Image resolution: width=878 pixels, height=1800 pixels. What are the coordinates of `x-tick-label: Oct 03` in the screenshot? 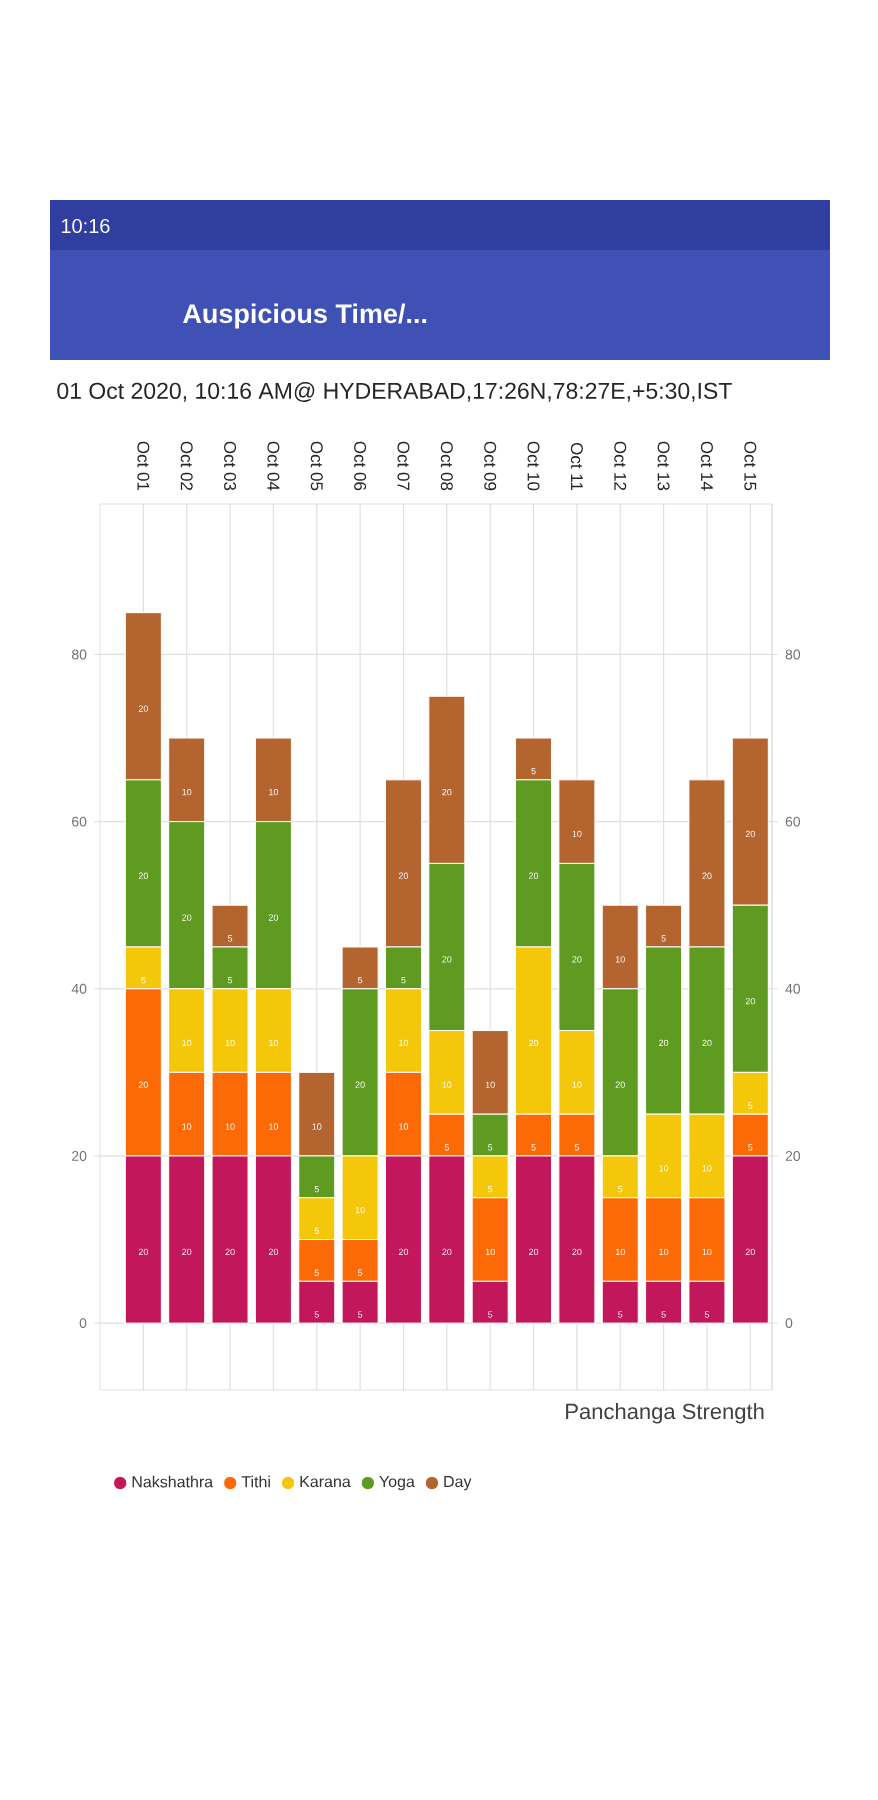 It's located at (230, 466).